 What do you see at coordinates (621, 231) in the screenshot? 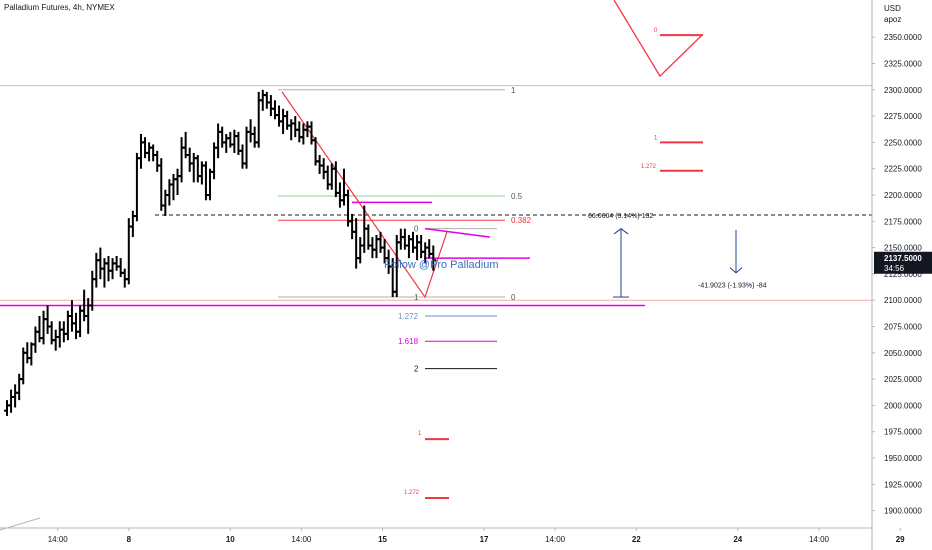
I see `measure-up-head` at bounding box center [621, 231].